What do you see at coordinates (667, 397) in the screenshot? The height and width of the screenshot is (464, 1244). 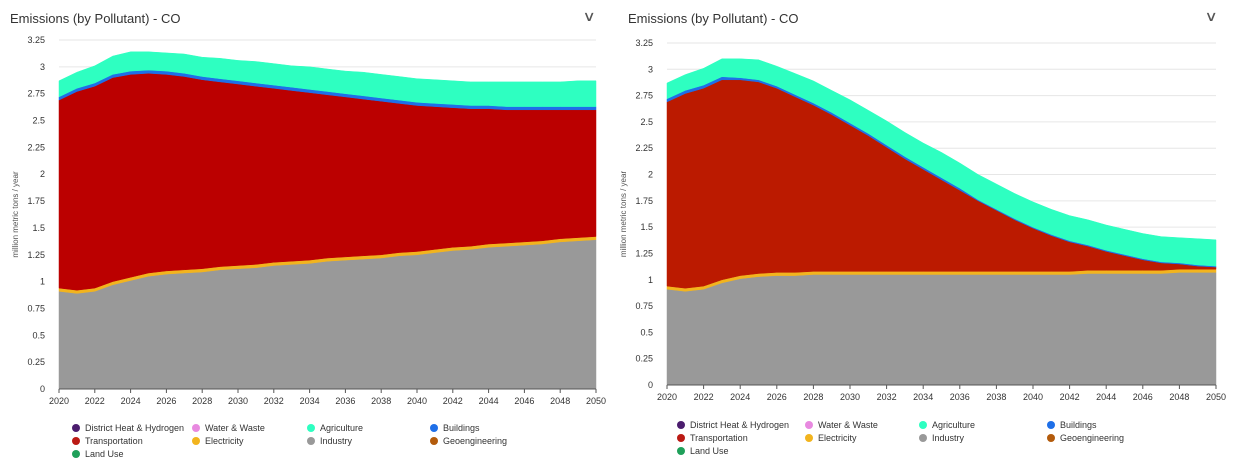 I see `x-tick-label: 2020` at bounding box center [667, 397].